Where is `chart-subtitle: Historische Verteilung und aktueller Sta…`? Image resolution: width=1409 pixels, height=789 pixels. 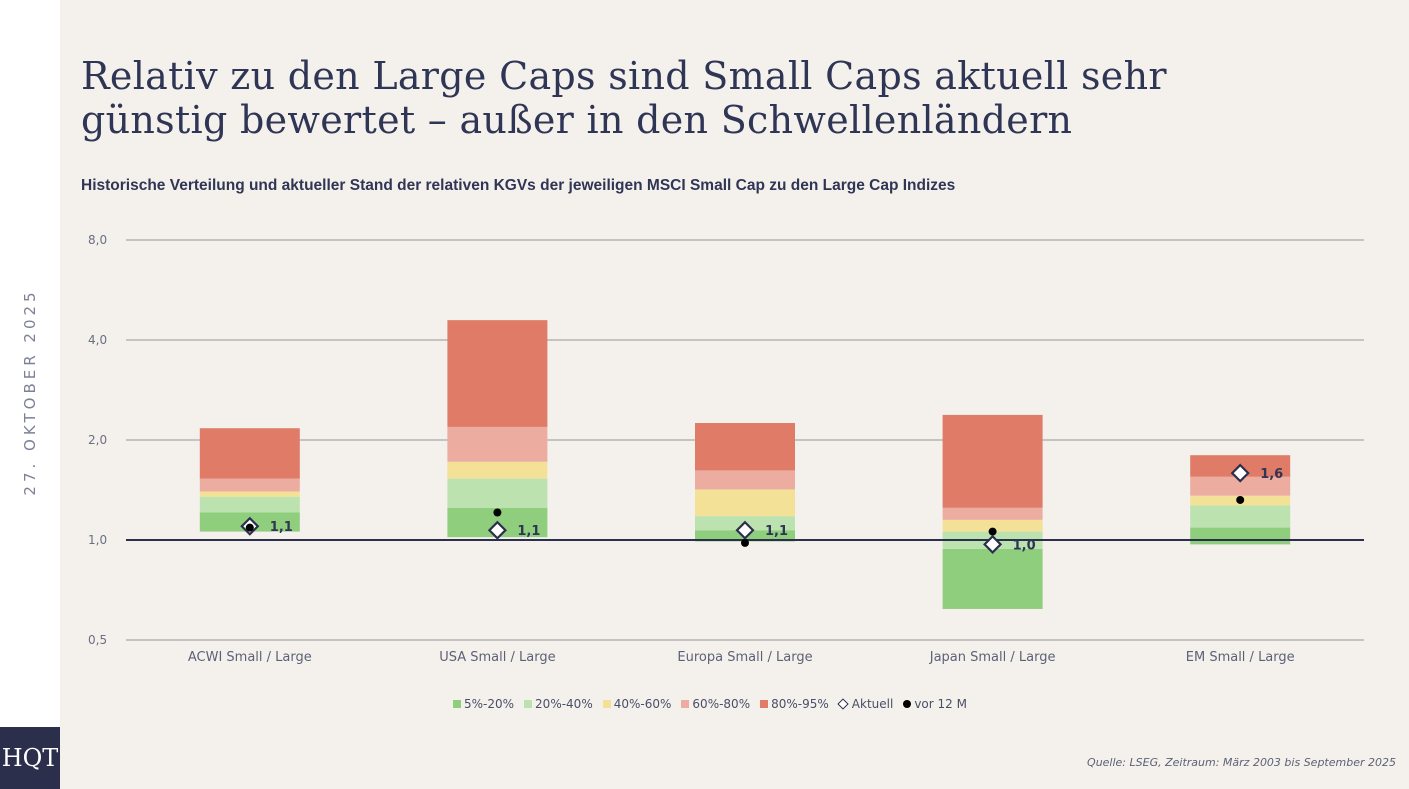 chart-subtitle: Historische Verteilung und aktueller Sta… is located at coordinates (518, 185).